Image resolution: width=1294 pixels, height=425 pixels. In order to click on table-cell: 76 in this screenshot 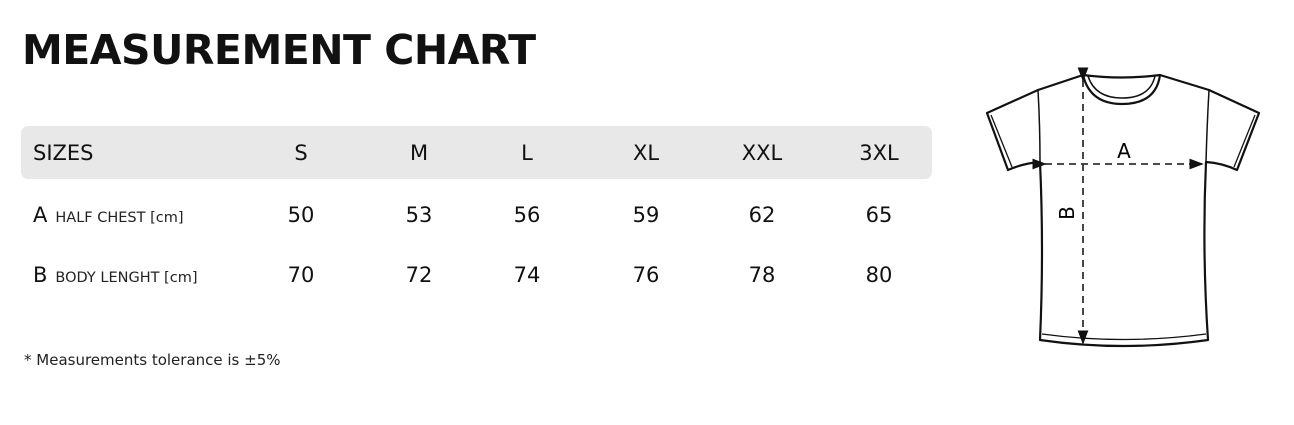, I will do `click(646, 275)`.